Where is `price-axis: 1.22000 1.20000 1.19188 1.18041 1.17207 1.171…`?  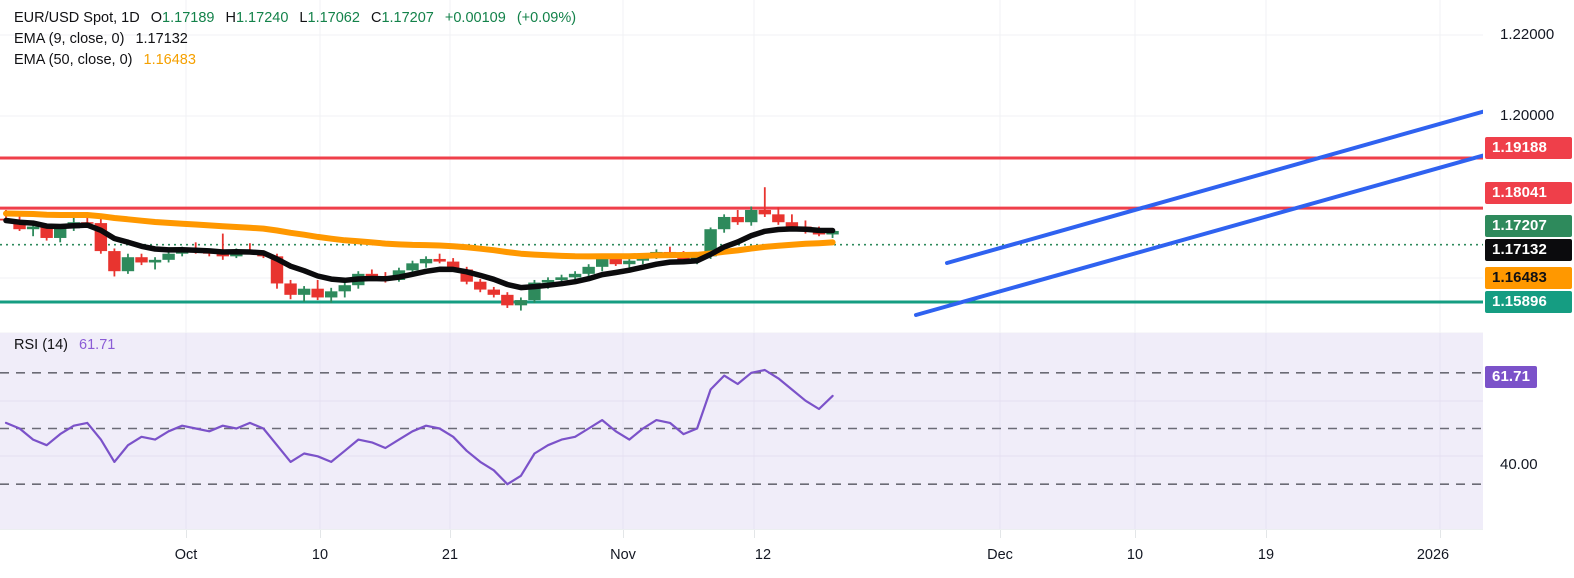 price-axis: 1.22000 1.20000 1.19188 1.18041 1.17207 1.171… is located at coordinates (1528, 278).